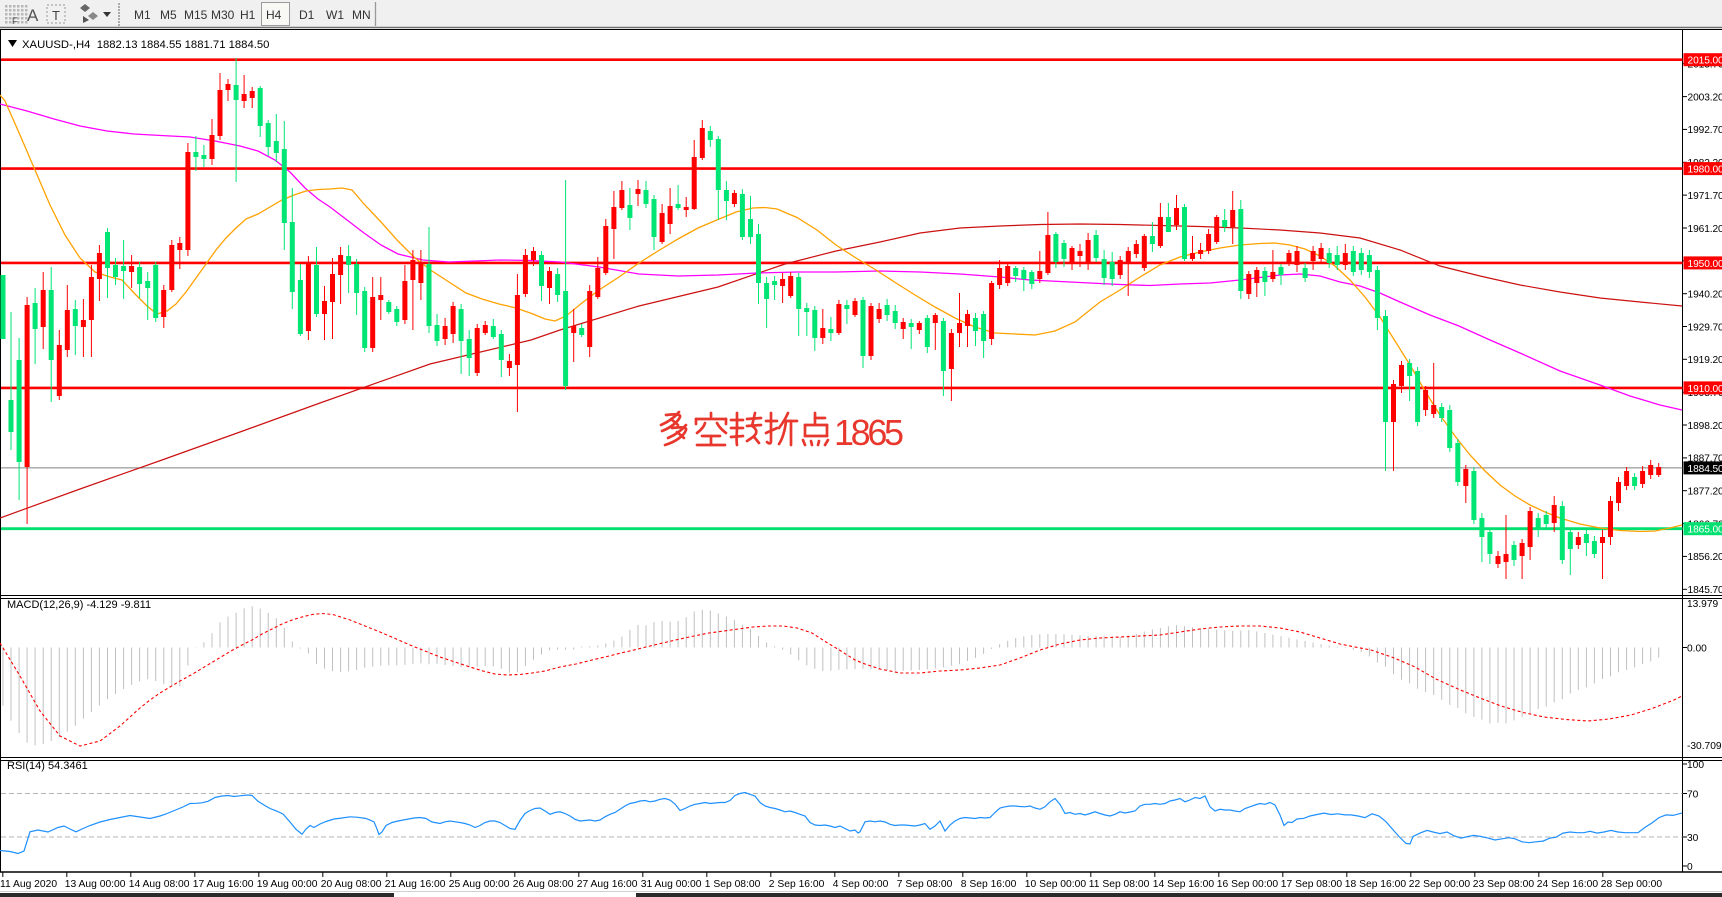 The height and width of the screenshot is (897, 1722). Describe the element at coordinates (95, 884) in the screenshot. I see `svg-text: 13 Aug 00:00` at that location.